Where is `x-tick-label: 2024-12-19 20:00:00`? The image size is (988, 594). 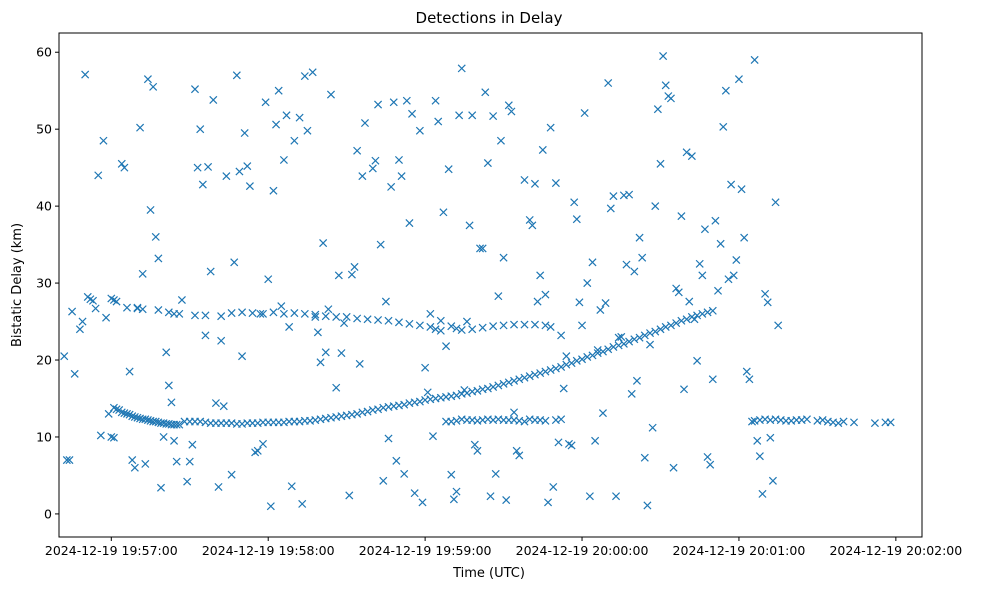 x-tick-label: 2024-12-19 20:00:00 is located at coordinates (582, 550).